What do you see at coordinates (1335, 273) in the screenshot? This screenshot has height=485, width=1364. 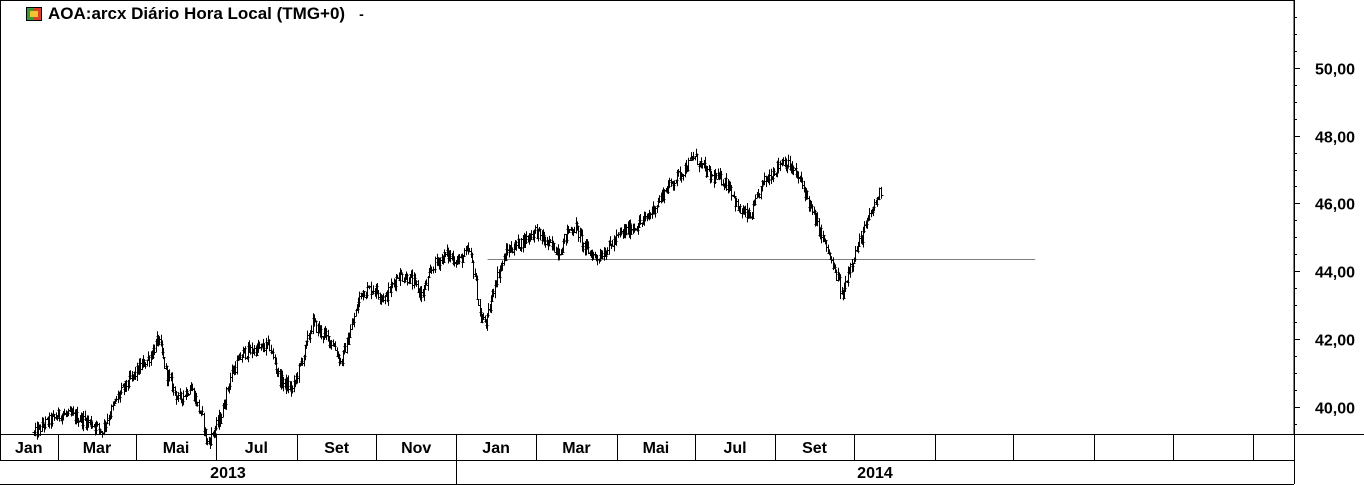 I see `y-tick-label: 44,00` at bounding box center [1335, 273].